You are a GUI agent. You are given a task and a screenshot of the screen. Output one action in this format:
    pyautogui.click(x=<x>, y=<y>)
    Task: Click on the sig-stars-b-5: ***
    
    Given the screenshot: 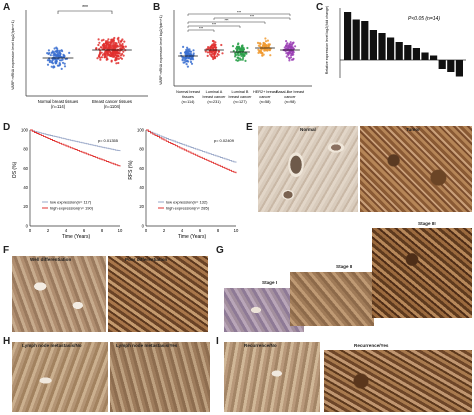 What is the action you would take?
    pyautogui.click(x=252, y=17)
    